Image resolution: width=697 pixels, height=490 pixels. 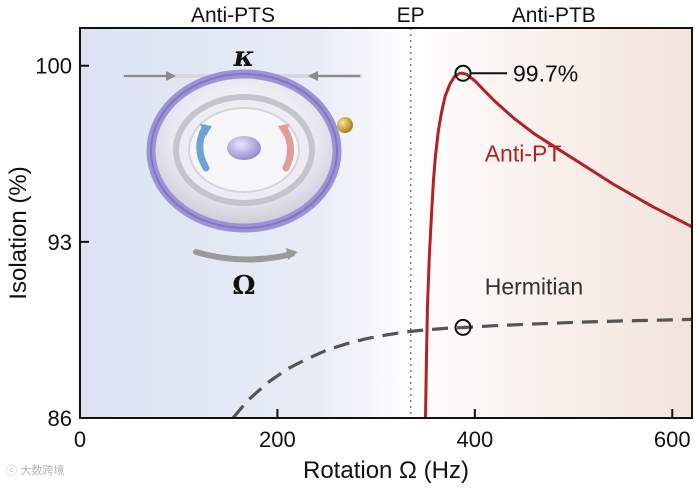 What do you see at coordinates (243, 286) in the screenshot?
I see `omega-label: Ω` at bounding box center [243, 286].